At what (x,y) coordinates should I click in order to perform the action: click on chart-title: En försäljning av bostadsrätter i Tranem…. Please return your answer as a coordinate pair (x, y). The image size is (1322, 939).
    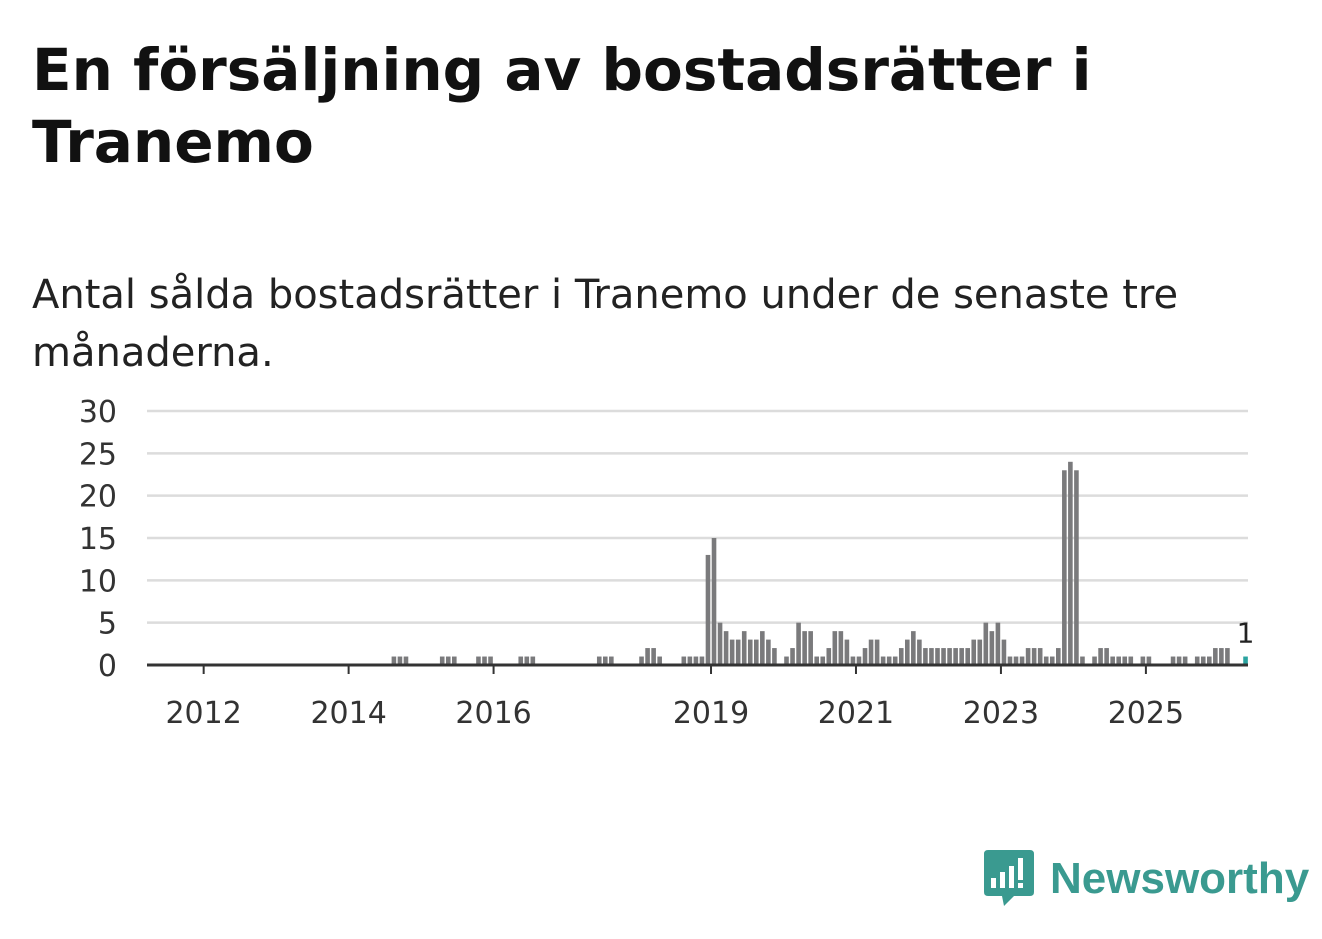
    Looking at the image, I should click on (562, 106).